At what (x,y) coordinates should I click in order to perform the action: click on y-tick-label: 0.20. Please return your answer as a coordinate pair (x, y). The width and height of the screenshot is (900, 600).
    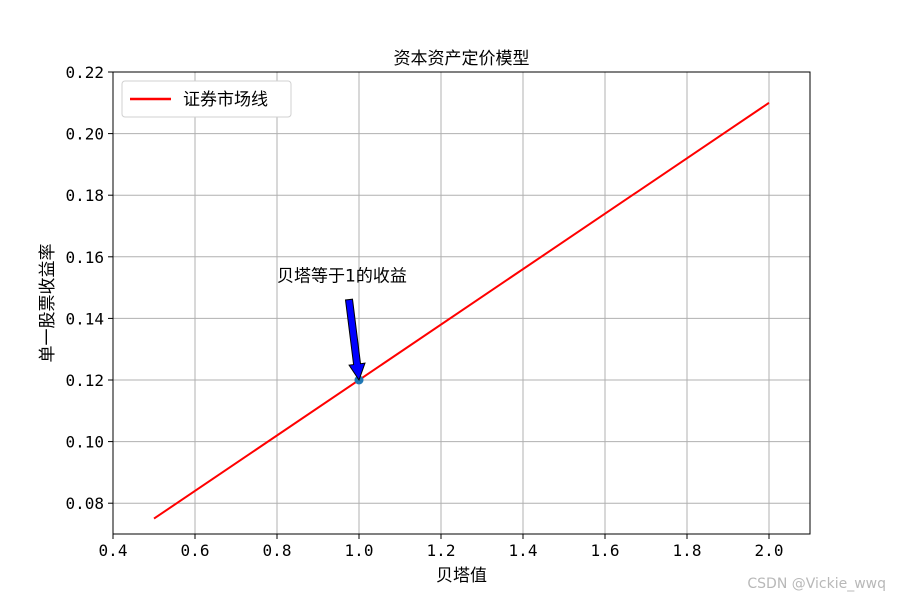
    Looking at the image, I should click on (84, 134).